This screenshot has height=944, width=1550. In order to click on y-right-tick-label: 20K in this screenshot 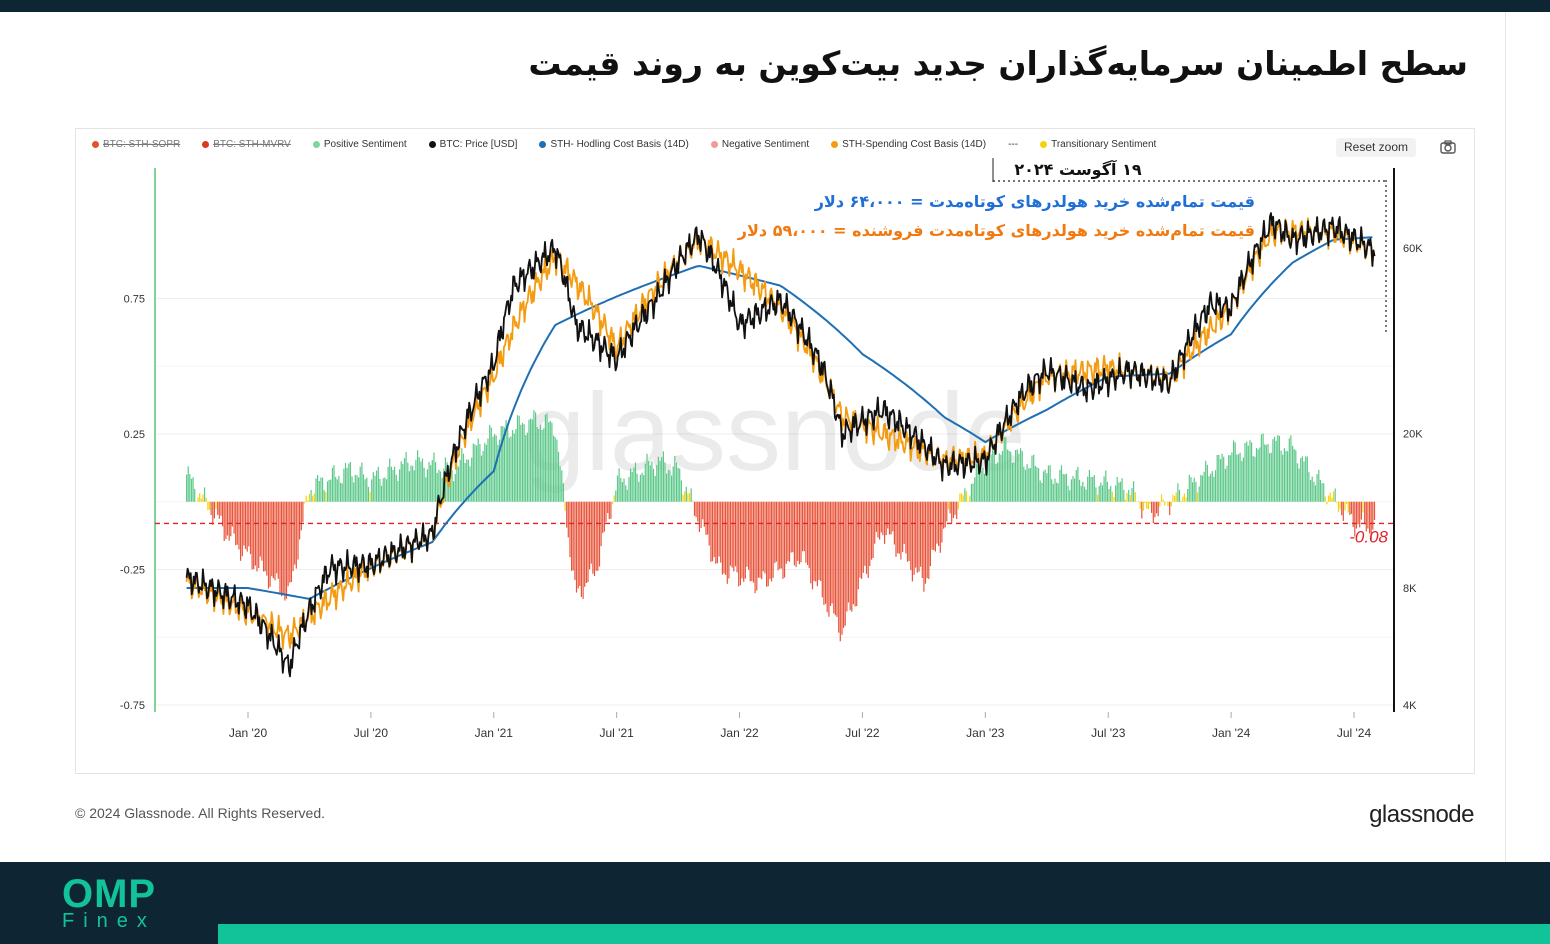, I will do `click(1413, 434)`.